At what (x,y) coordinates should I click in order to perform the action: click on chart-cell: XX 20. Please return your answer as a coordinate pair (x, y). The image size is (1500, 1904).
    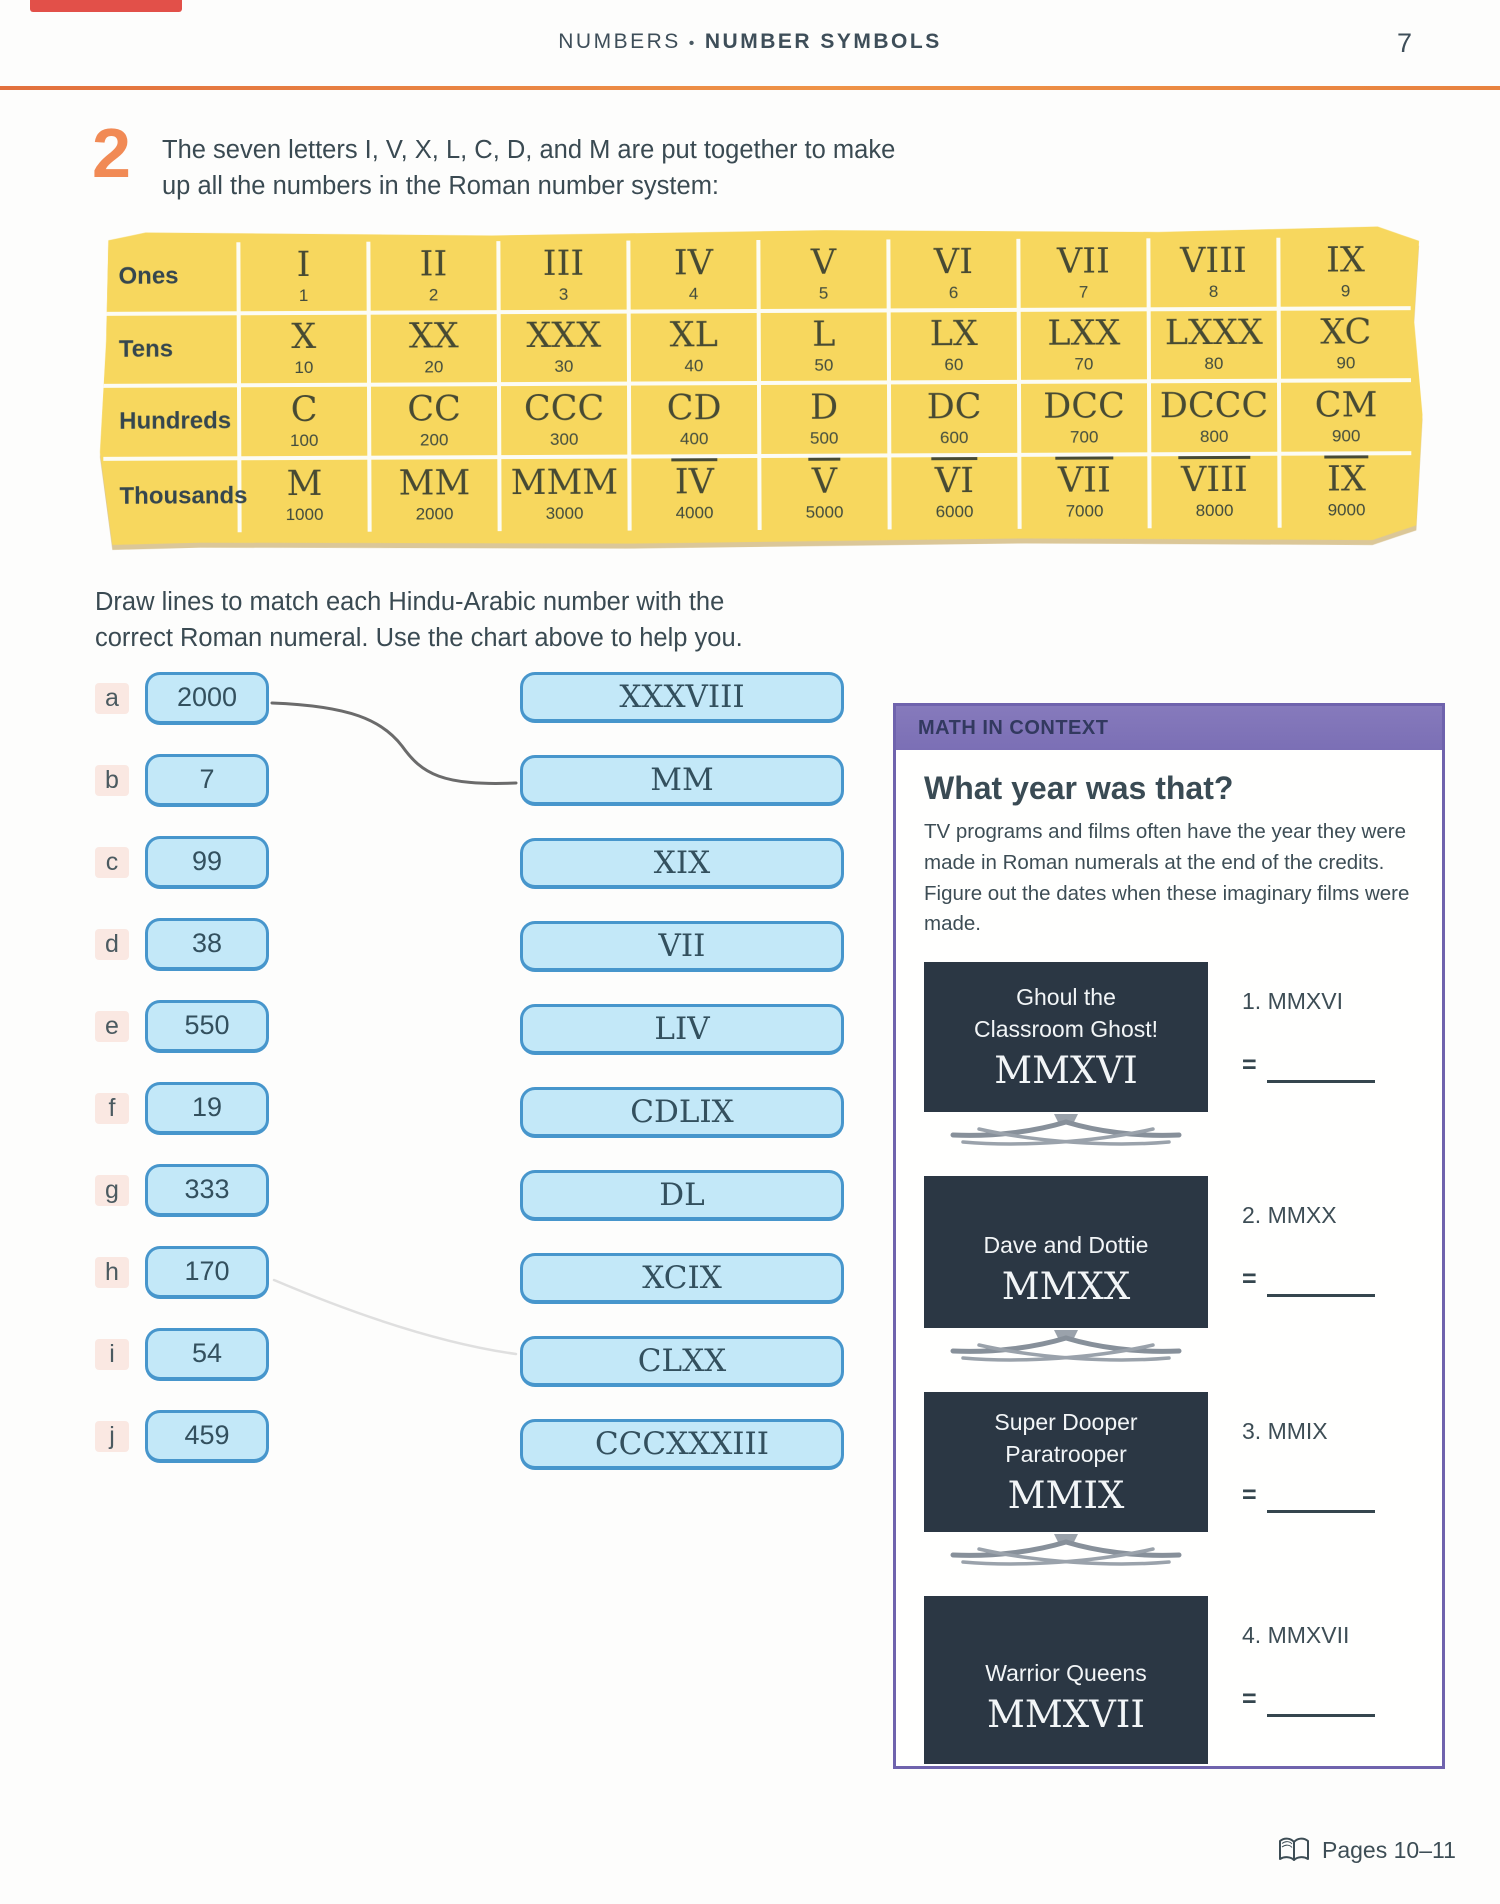
    Looking at the image, I should click on (436, 350).